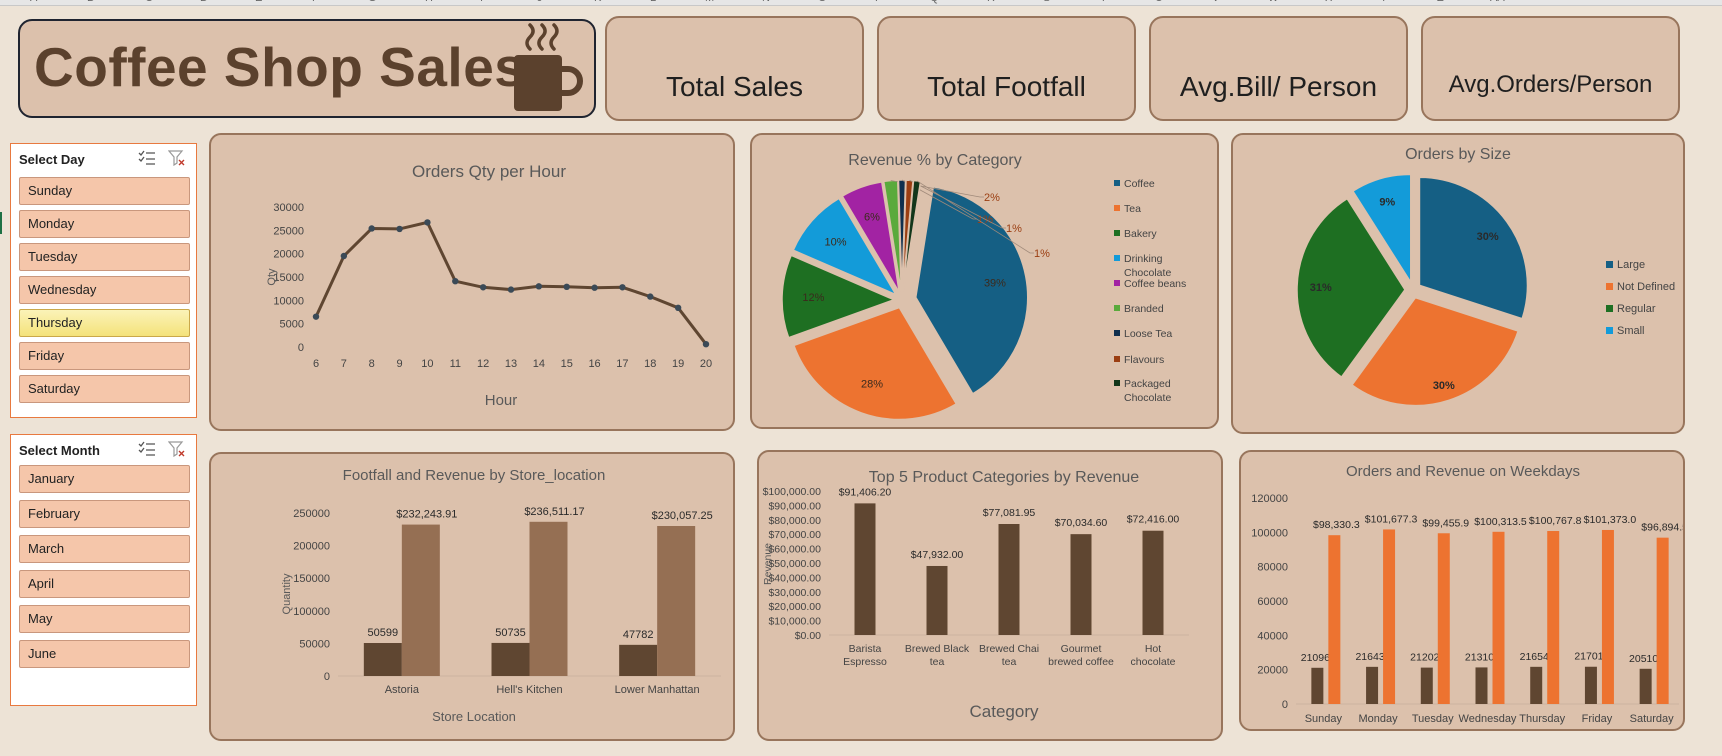  I want to click on kpi-avg-bill: Avg.Bill/ Person, so click(1278, 68).